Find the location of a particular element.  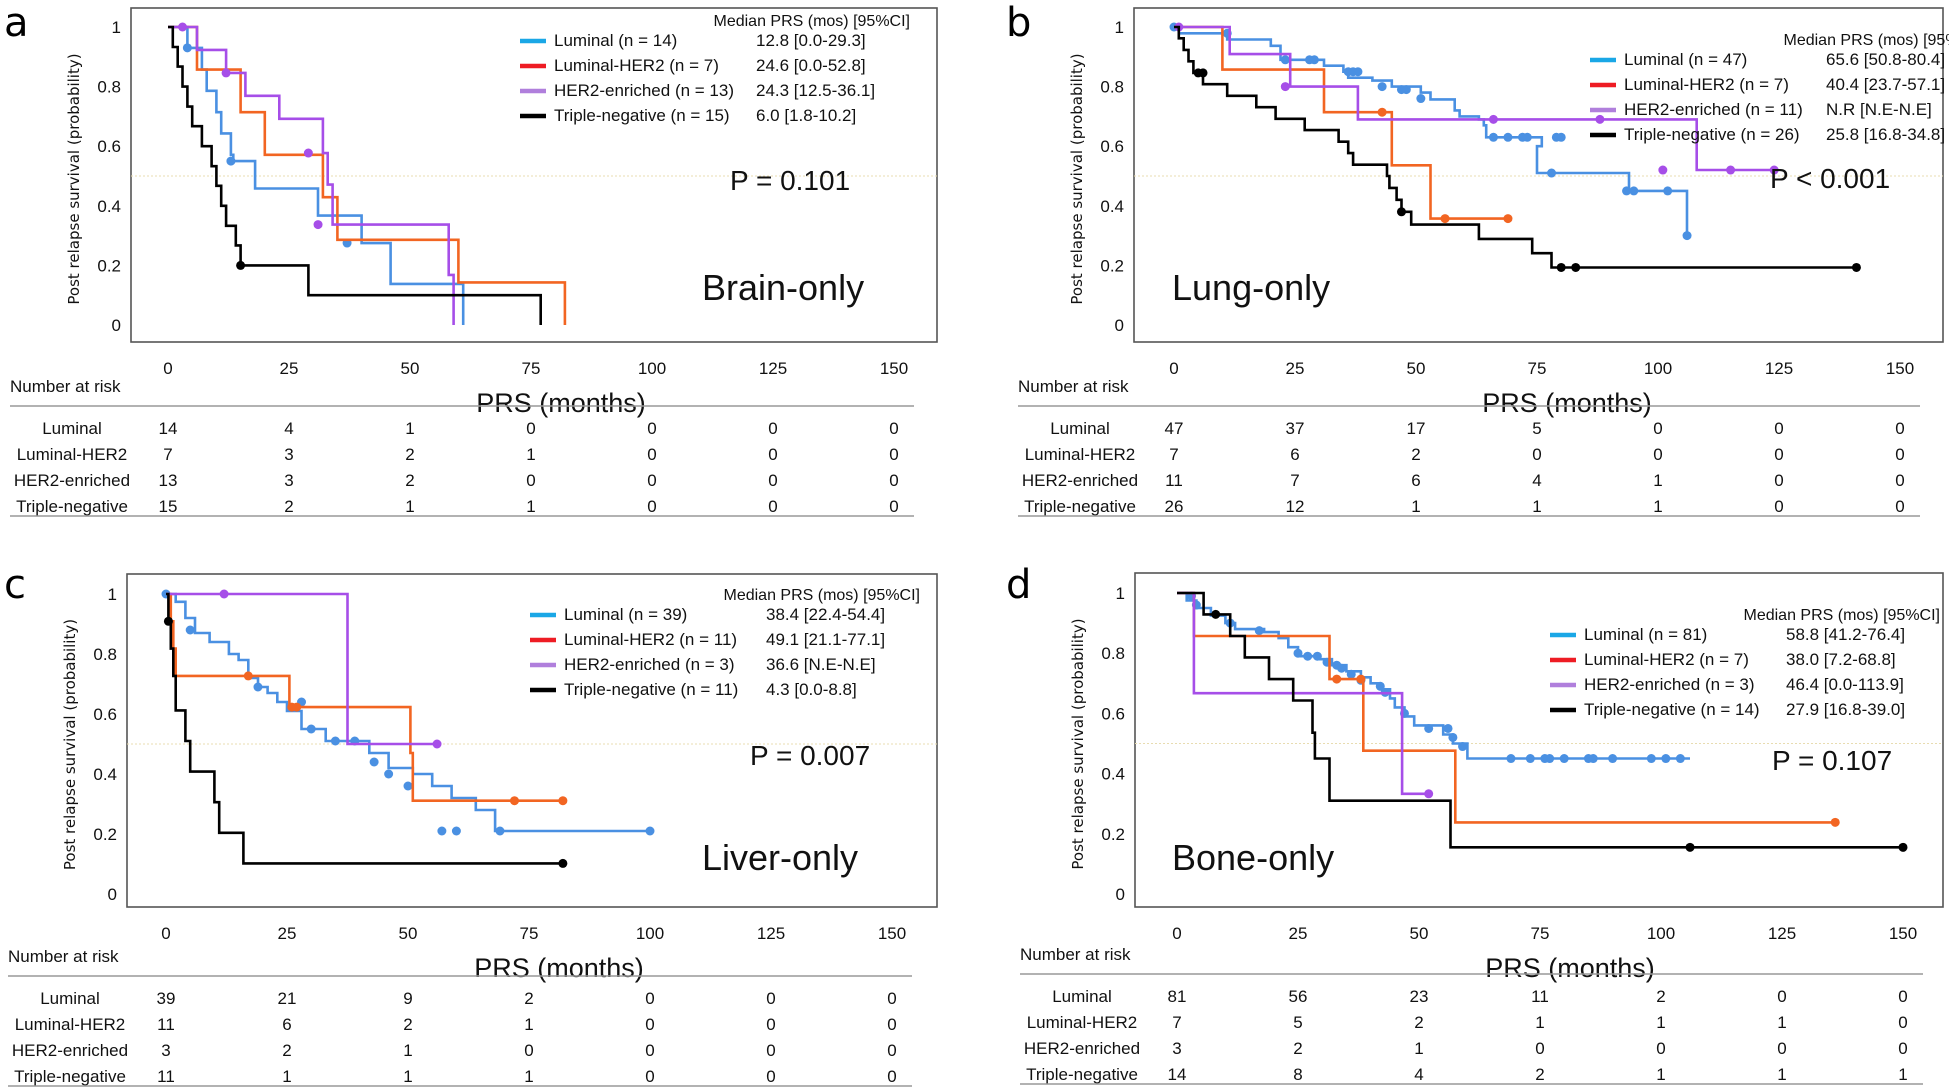

legend-label: HER2-enriched (n = 13) is located at coordinates (644, 90).